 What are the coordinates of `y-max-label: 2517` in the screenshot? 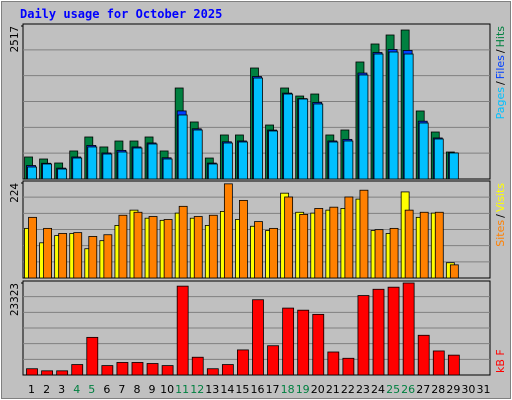 It's located at (14, 39).